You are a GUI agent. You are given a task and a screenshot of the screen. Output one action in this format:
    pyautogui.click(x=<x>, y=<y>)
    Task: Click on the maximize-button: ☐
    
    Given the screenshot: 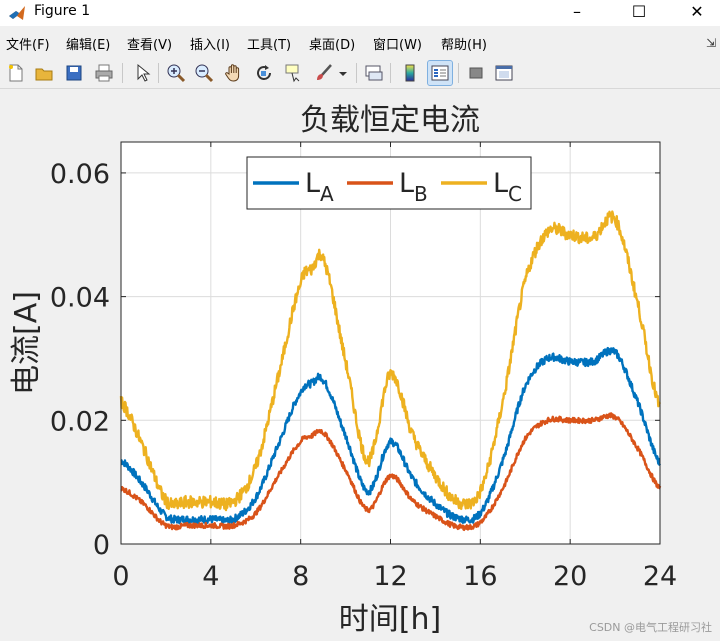 What is the action you would take?
    pyautogui.click(x=639, y=11)
    